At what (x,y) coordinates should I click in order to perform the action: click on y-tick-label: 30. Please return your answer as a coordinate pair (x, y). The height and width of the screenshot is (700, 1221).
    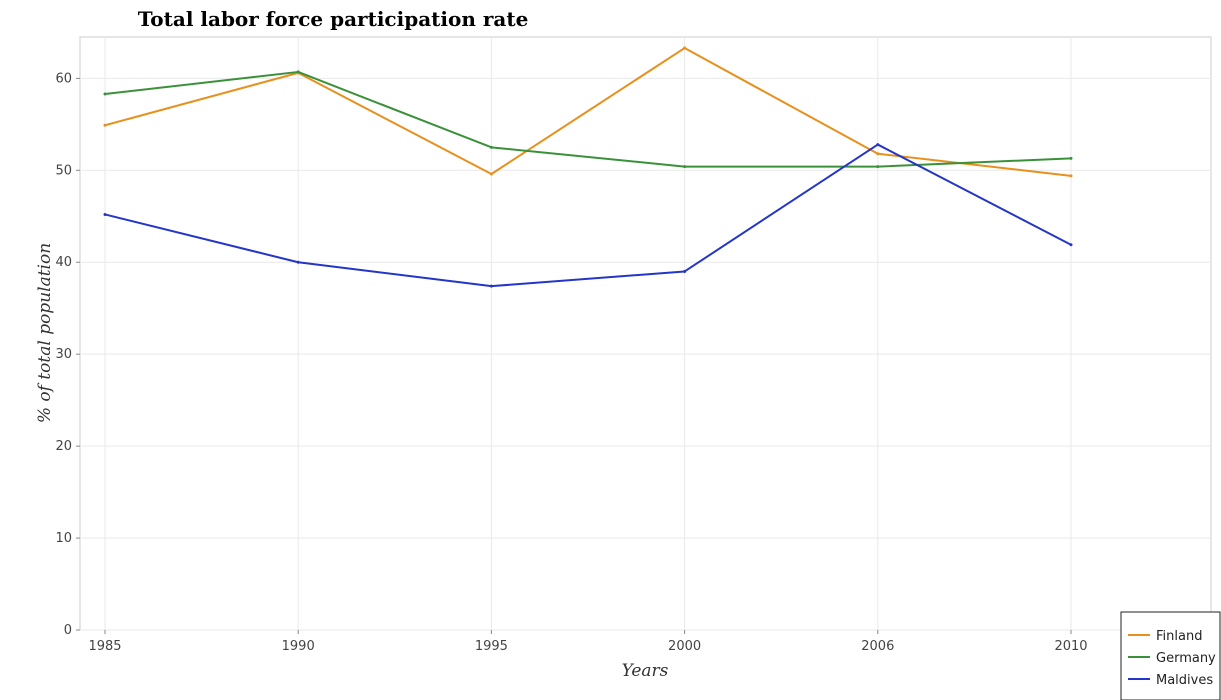
    Looking at the image, I should click on (63, 354).